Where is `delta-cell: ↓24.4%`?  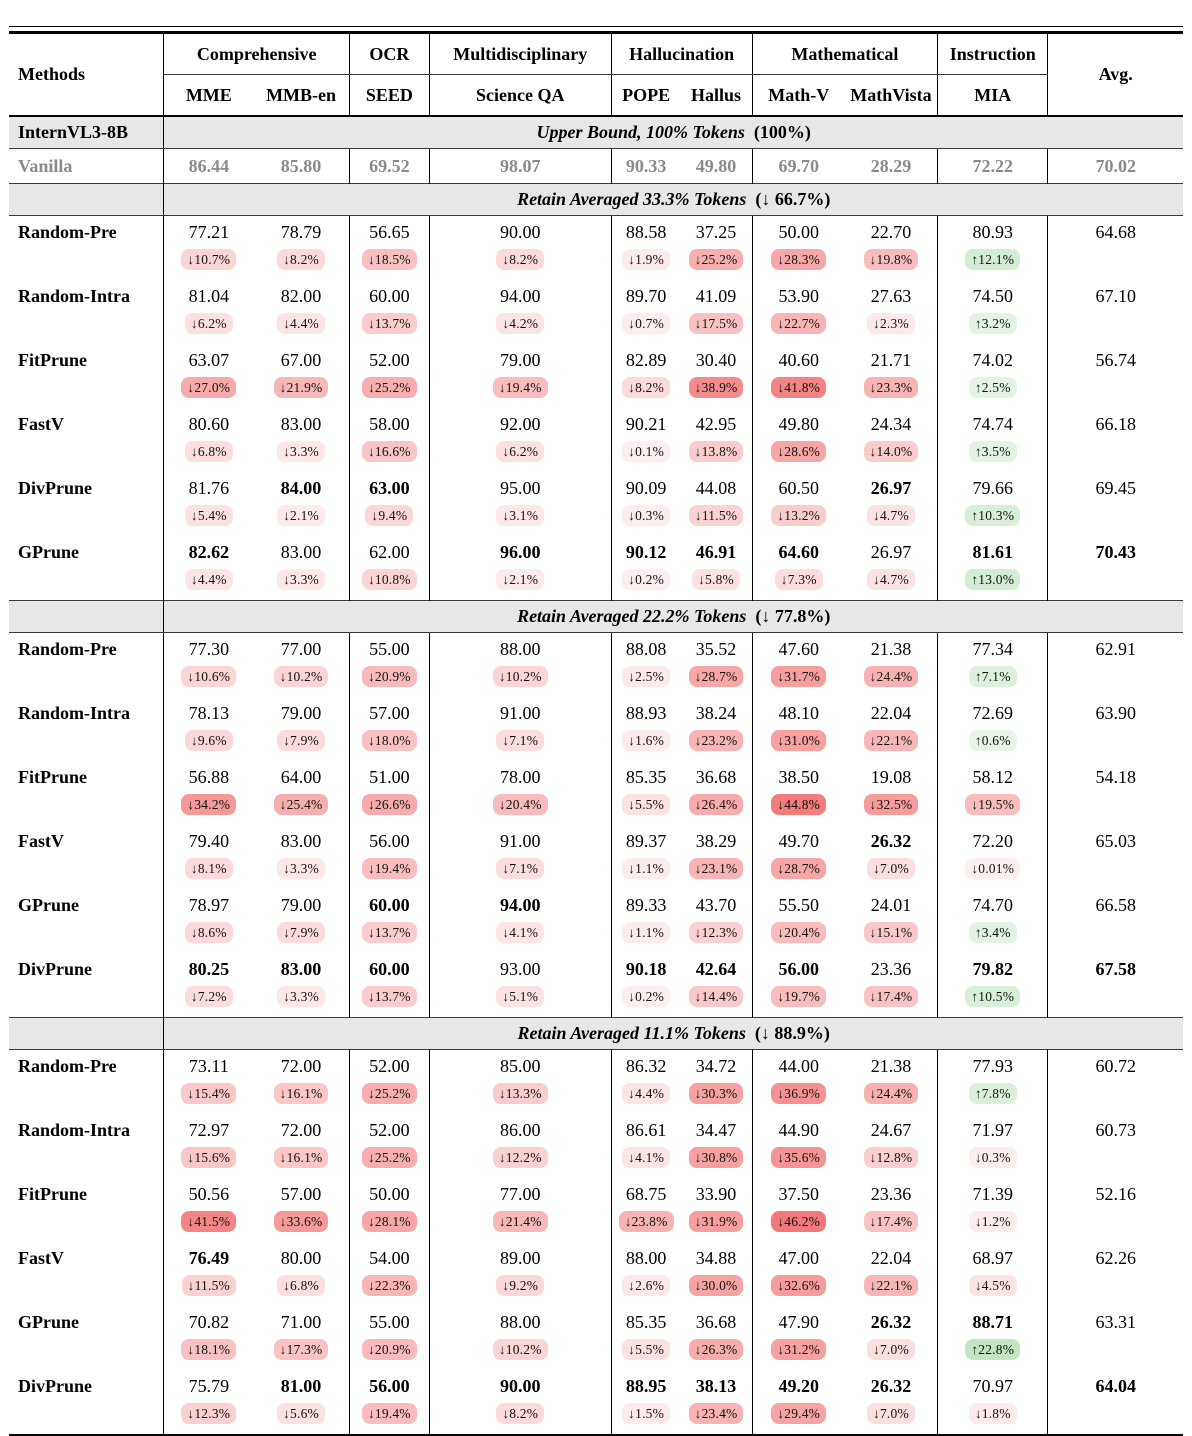
delta-cell: ↓24.4% is located at coordinates (891, 681).